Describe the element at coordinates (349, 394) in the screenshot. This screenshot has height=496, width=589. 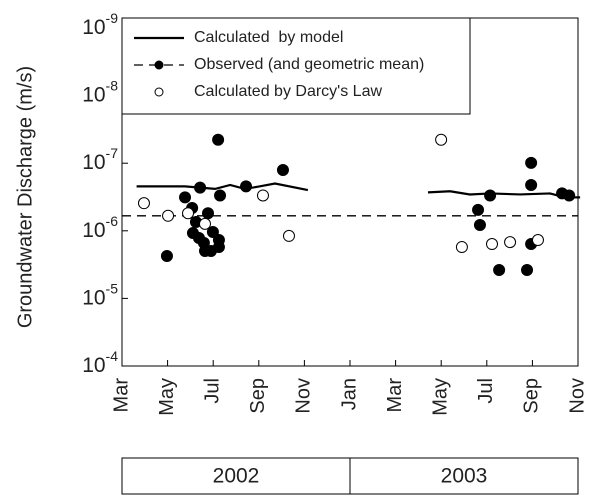
I see `x-tick-label: Jan` at that location.